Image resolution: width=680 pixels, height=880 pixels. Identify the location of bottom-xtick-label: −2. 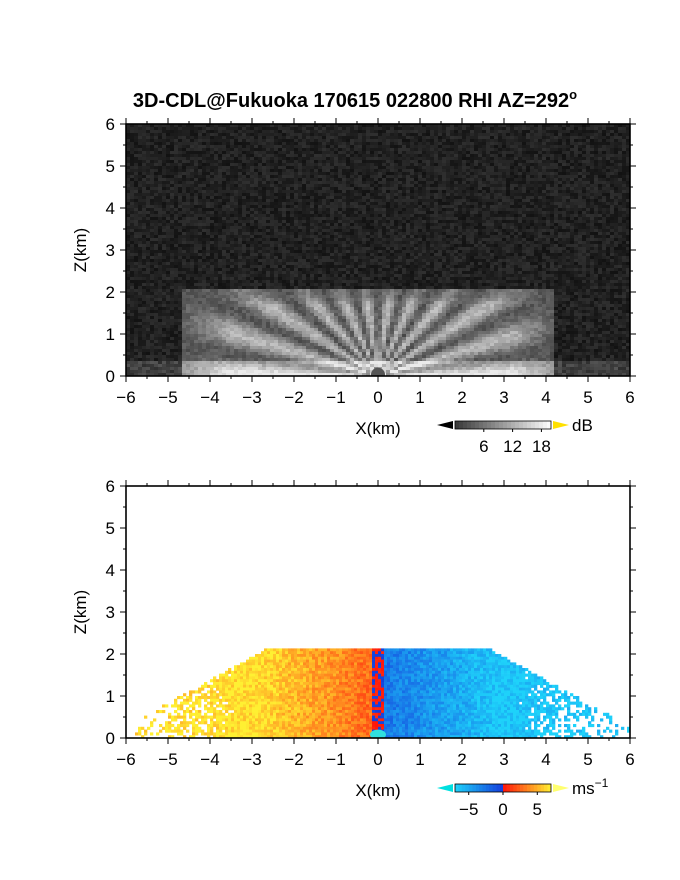
(293, 759).